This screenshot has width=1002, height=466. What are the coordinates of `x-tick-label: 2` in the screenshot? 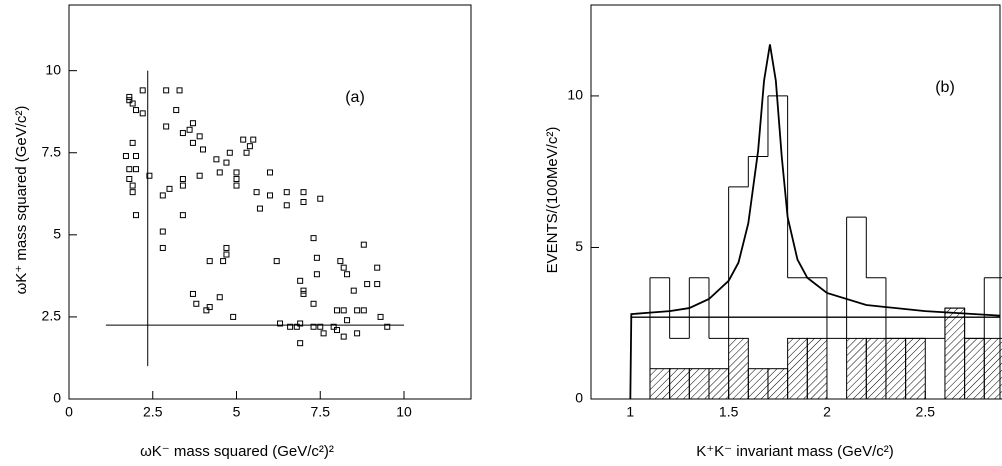 It's located at (827, 412).